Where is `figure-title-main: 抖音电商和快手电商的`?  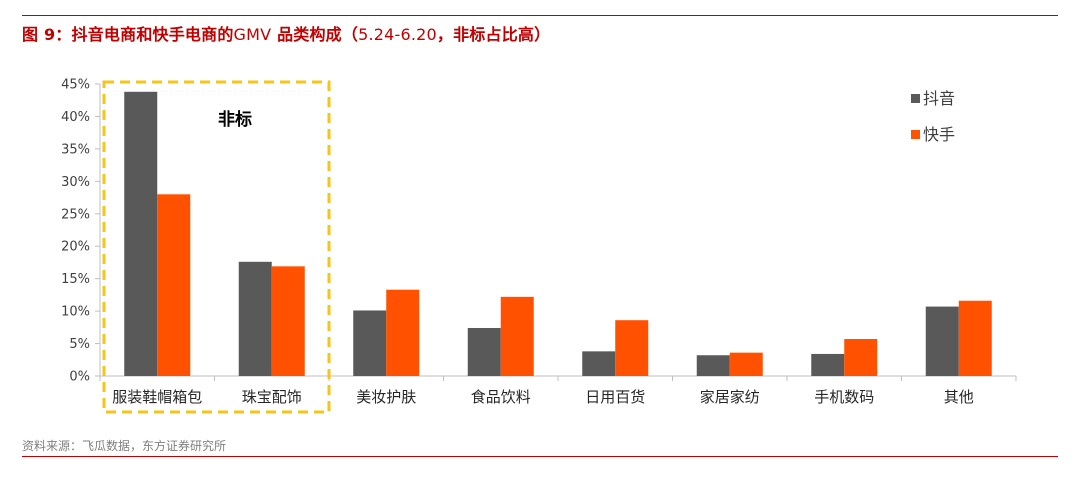
figure-title-main: 抖音电商和快手电商的 is located at coordinates (152, 34).